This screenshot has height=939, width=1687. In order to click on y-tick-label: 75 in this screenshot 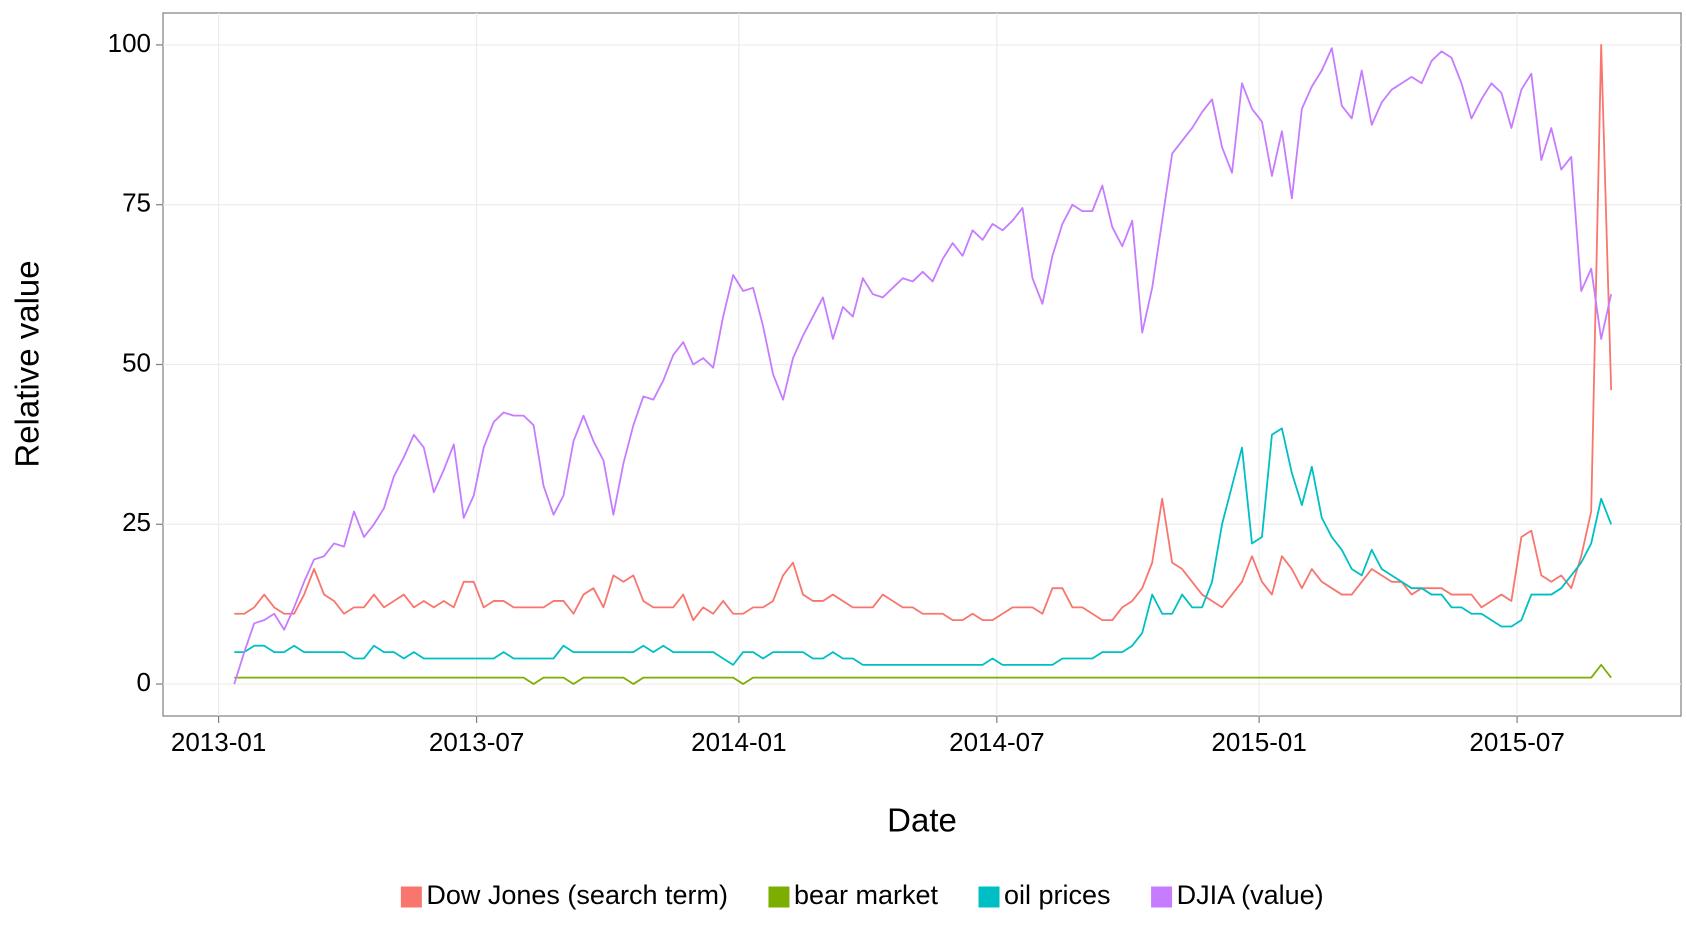, I will do `click(136, 203)`.